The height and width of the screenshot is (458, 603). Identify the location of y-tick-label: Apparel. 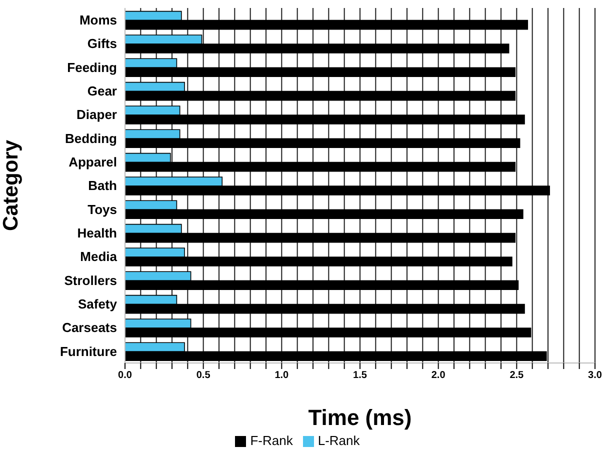
(92, 162).